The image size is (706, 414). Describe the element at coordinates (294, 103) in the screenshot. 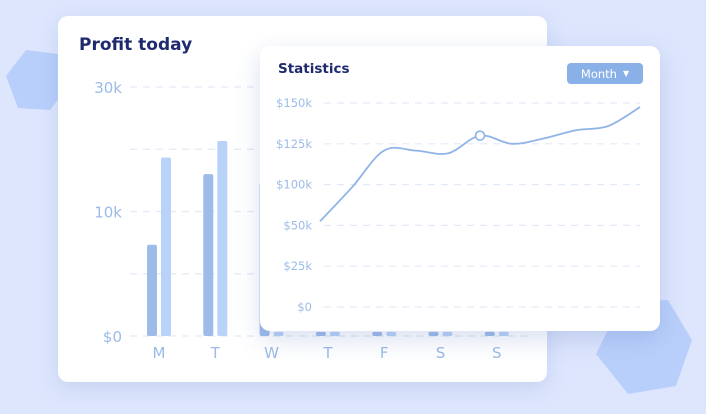

I see `line-y-tick-label: $150k` at that location.